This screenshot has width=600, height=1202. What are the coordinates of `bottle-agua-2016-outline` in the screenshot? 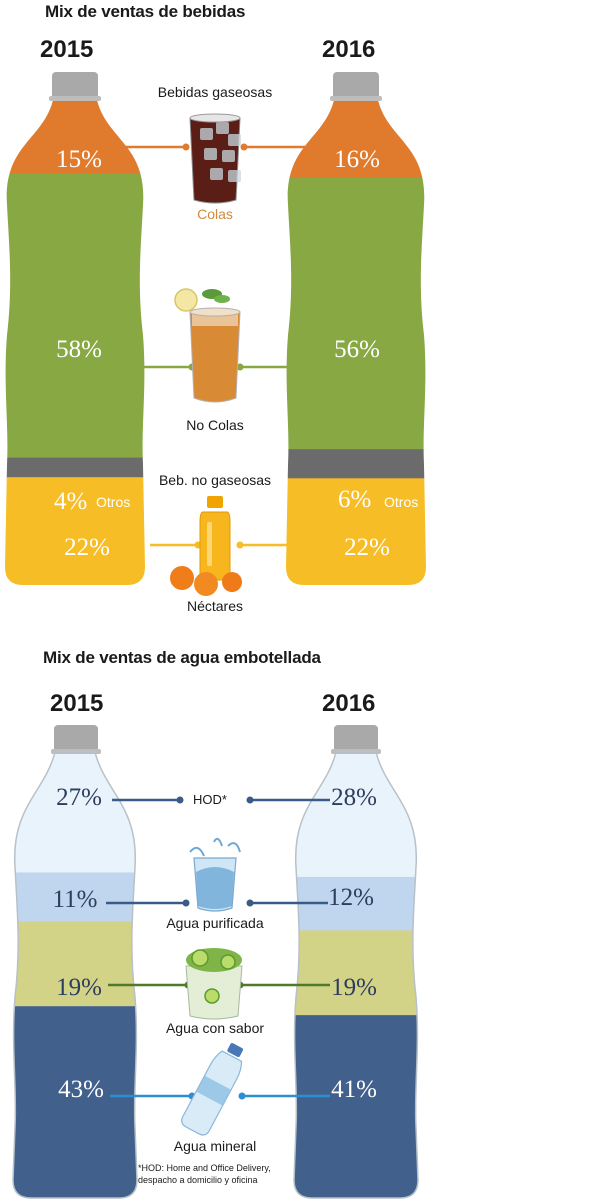 It's located at (356, 975).